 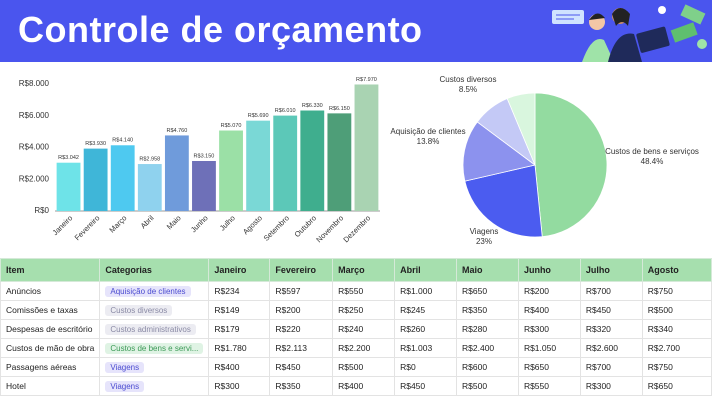 I want to click on value-label: R$7.970, so click(x=366, y=80).